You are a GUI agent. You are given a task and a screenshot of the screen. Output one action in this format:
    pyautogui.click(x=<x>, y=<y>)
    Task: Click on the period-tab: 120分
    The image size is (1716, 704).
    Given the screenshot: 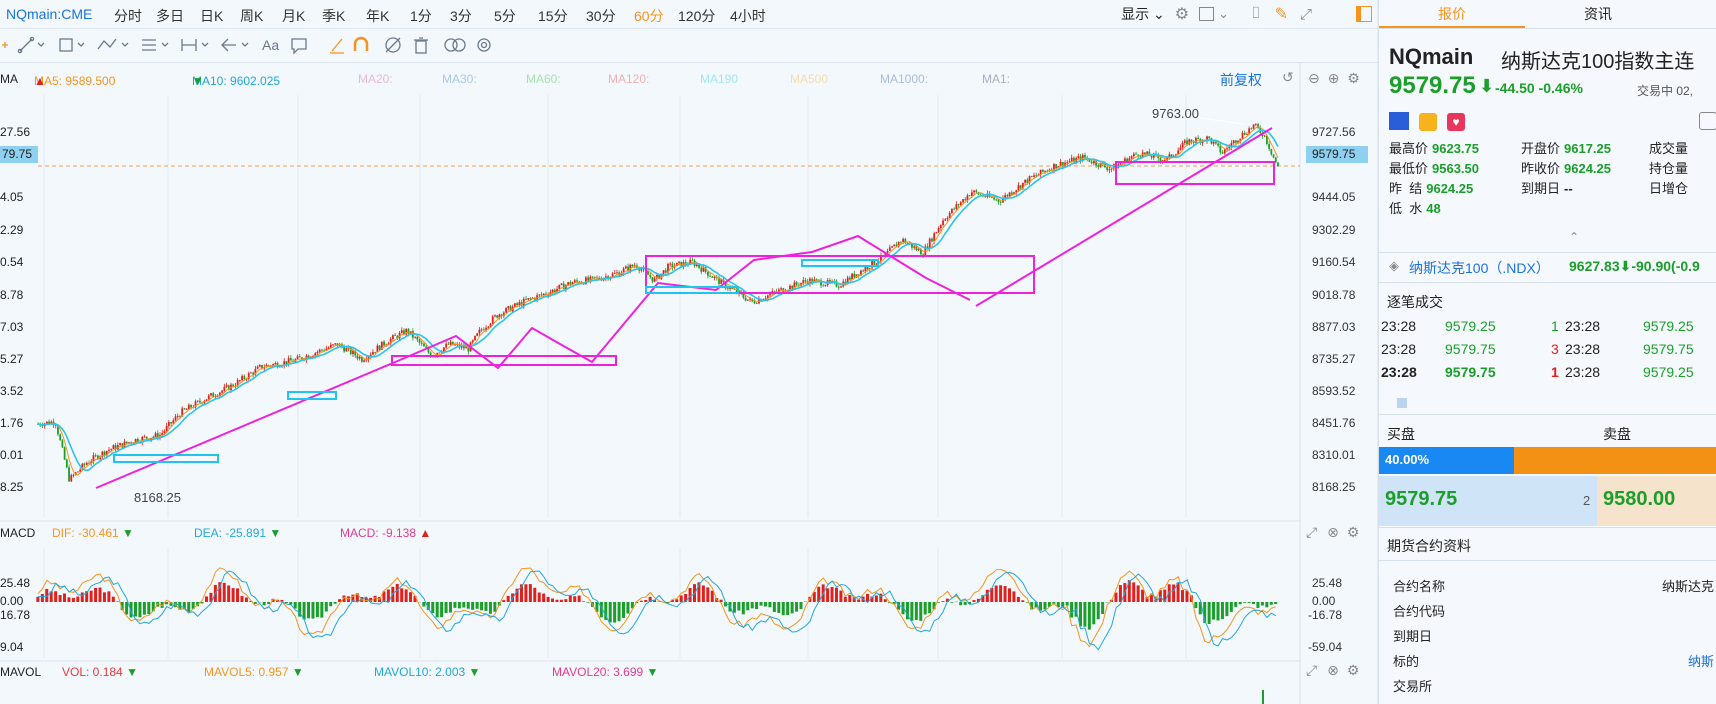 What is the action you would take?
    pyautogui.click(x=697, y=16)
    